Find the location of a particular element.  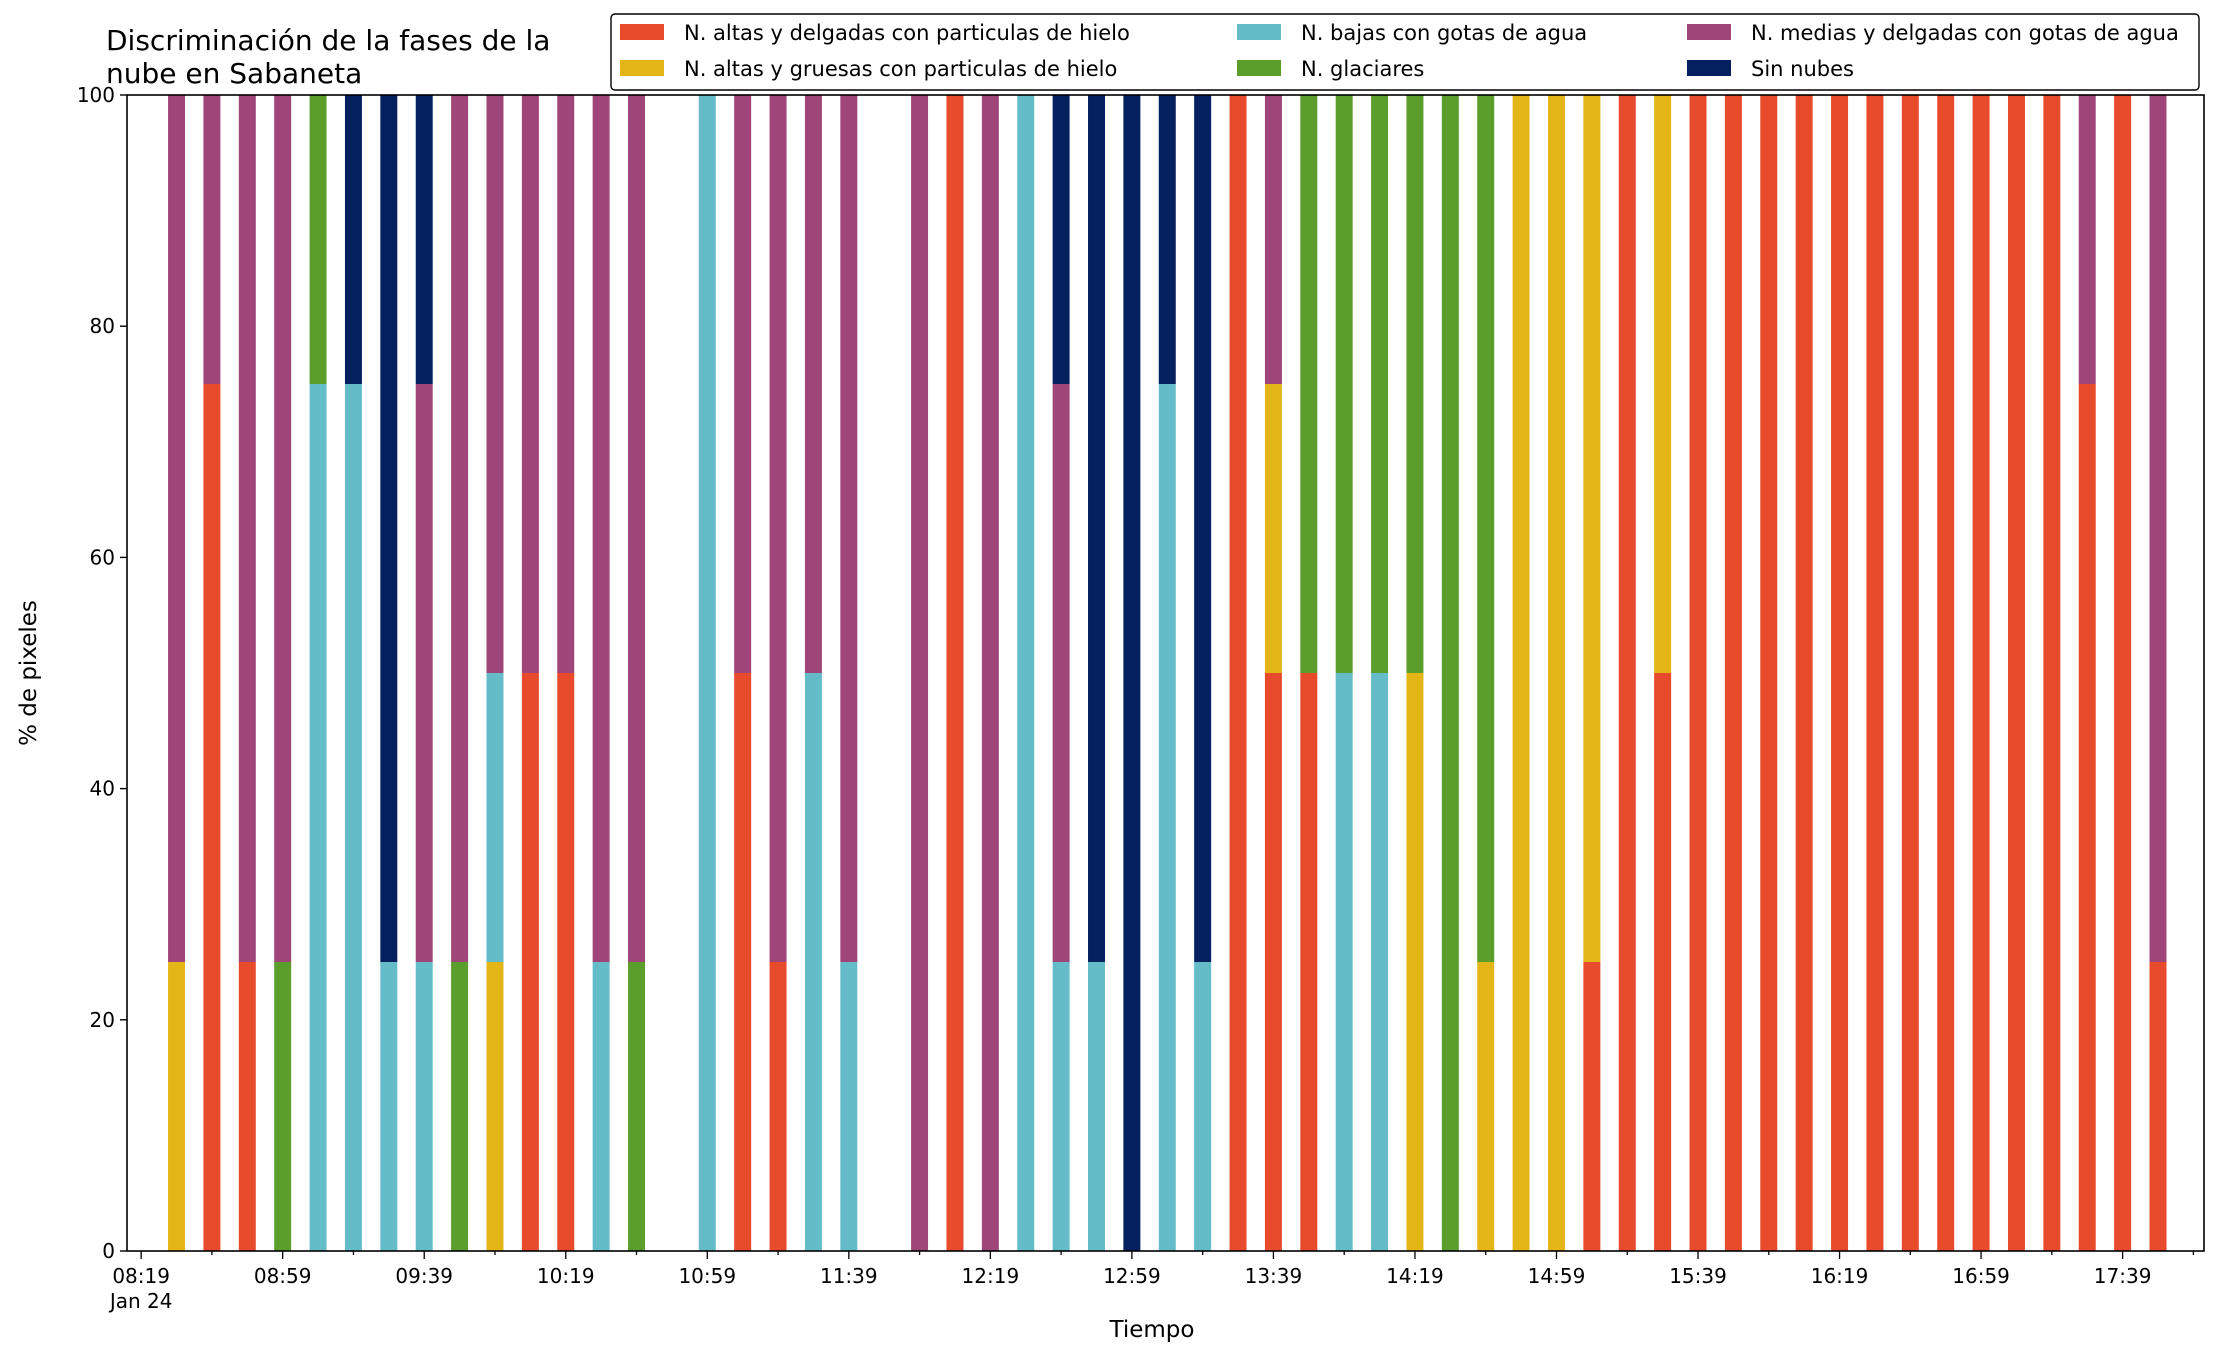

y-tick-label: 0 is located at coordinates (108, 1251).